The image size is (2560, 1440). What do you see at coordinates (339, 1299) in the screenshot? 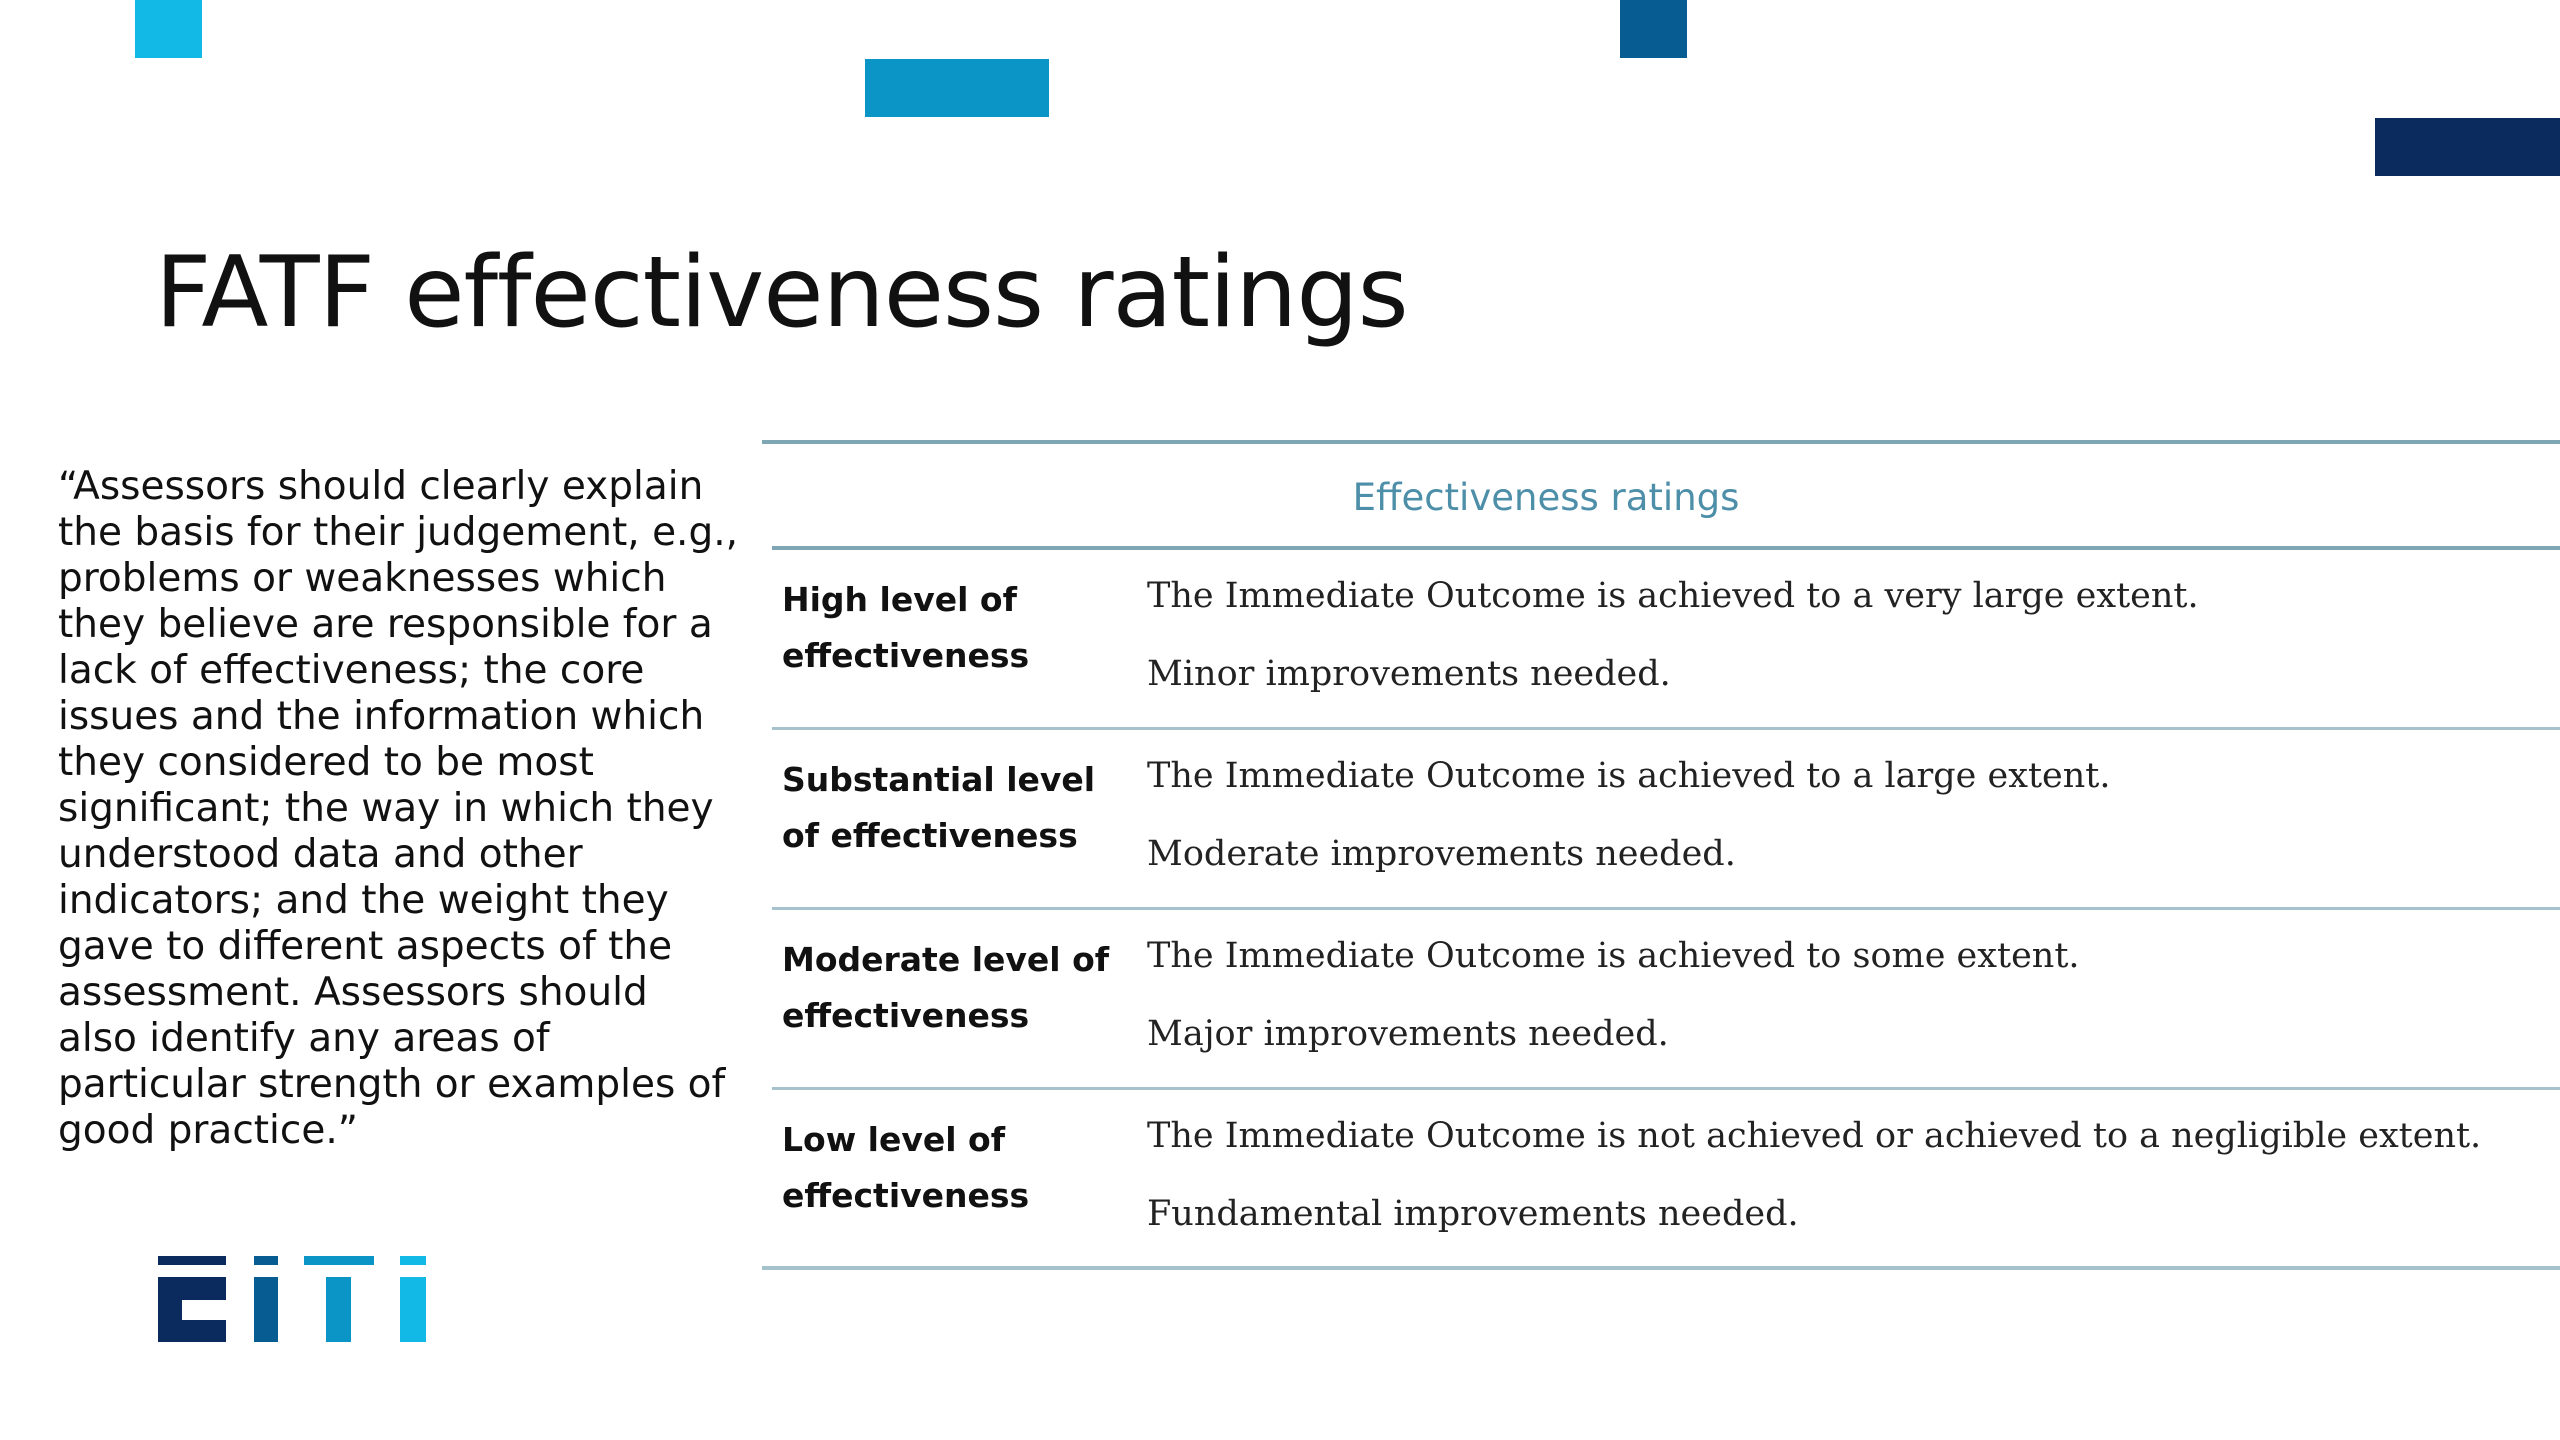
I see `logo-letter-t` at bounding box center [339, 1299].